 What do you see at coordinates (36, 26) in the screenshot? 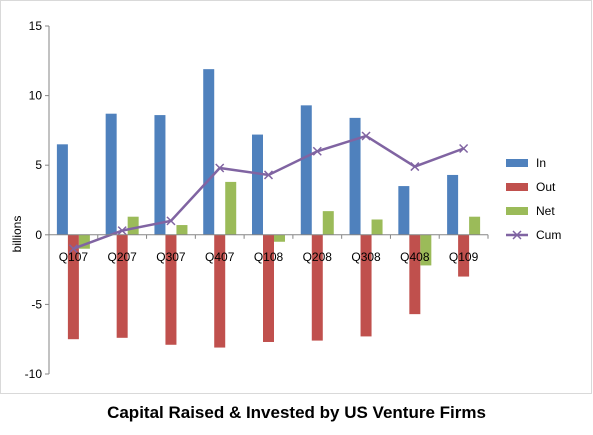
I see `y-tick-label: 15` at bounding box center [36, 26].